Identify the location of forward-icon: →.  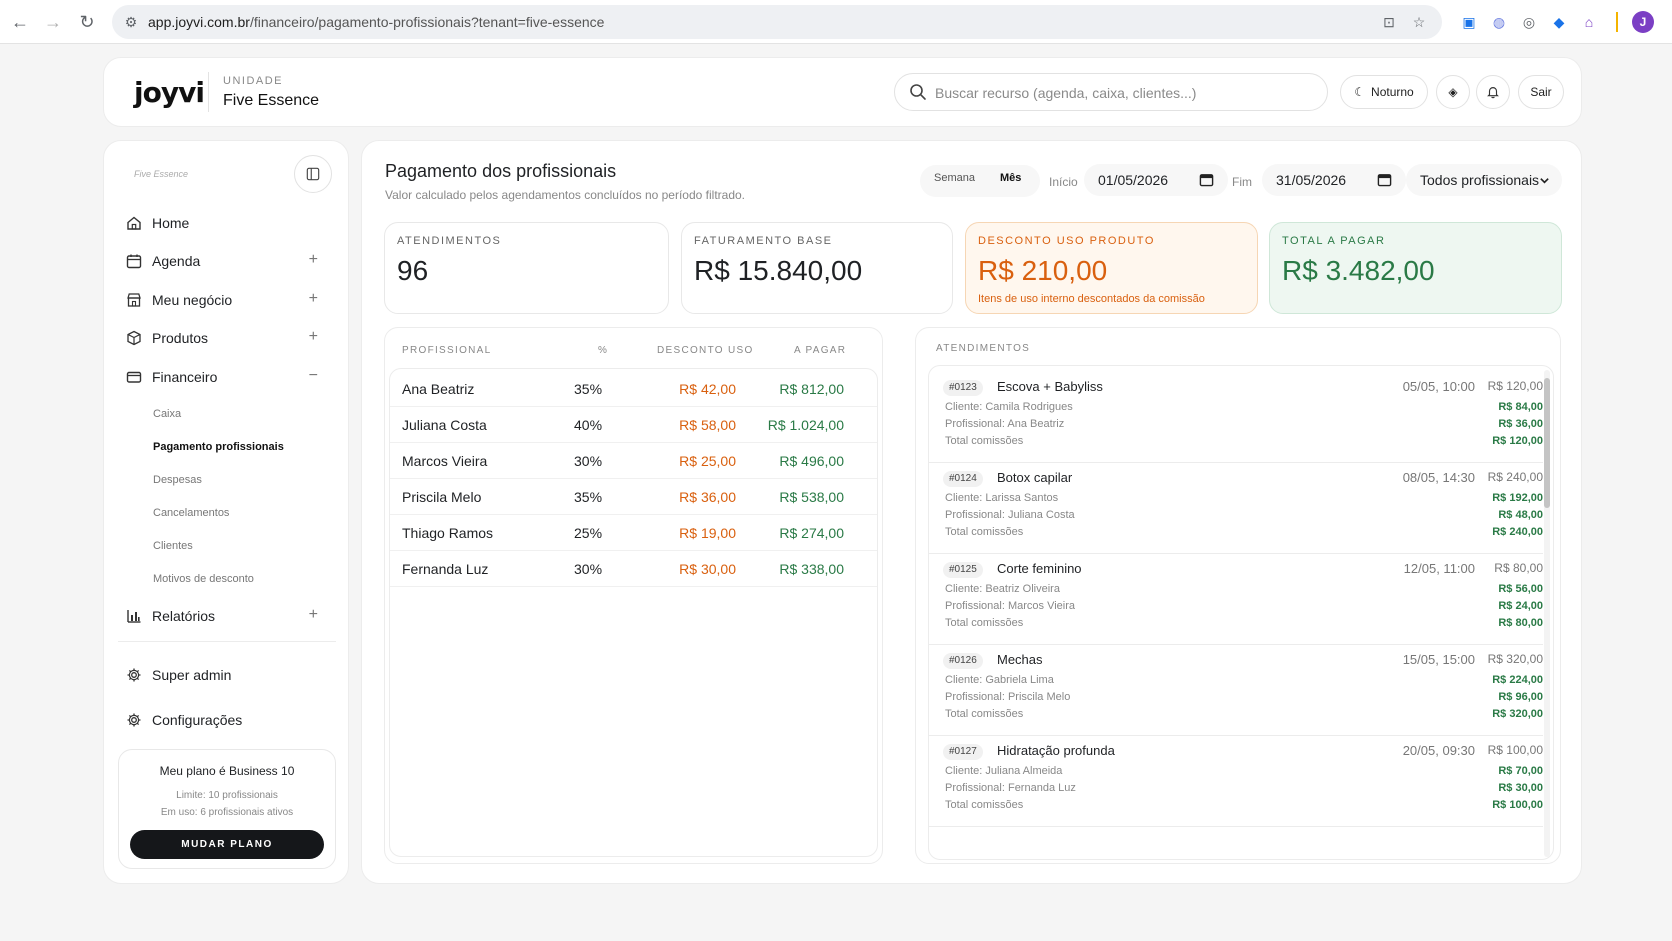
(53, 22).